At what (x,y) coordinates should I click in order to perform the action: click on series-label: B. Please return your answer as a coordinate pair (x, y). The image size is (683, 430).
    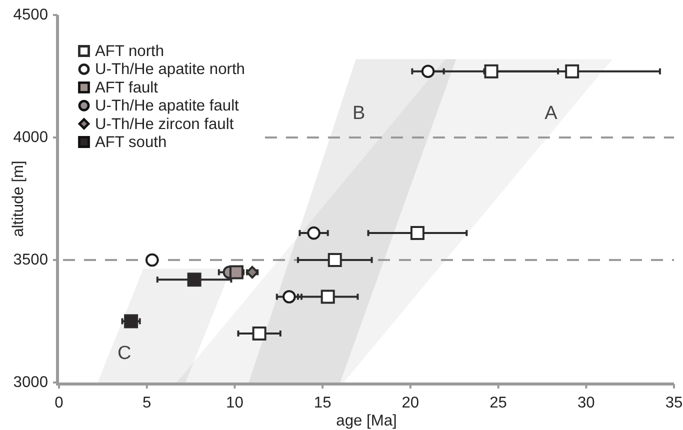
    Looking at the image, I should click on (359, 113).